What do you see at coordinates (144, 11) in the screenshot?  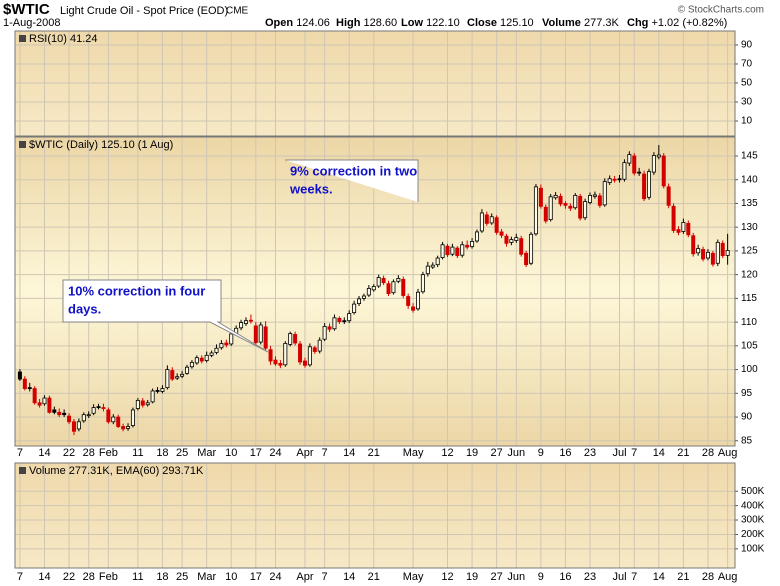 I see `symbol-name: Light Crude Oil - Spot Price (EOD)` at bounding box center [144, 11].